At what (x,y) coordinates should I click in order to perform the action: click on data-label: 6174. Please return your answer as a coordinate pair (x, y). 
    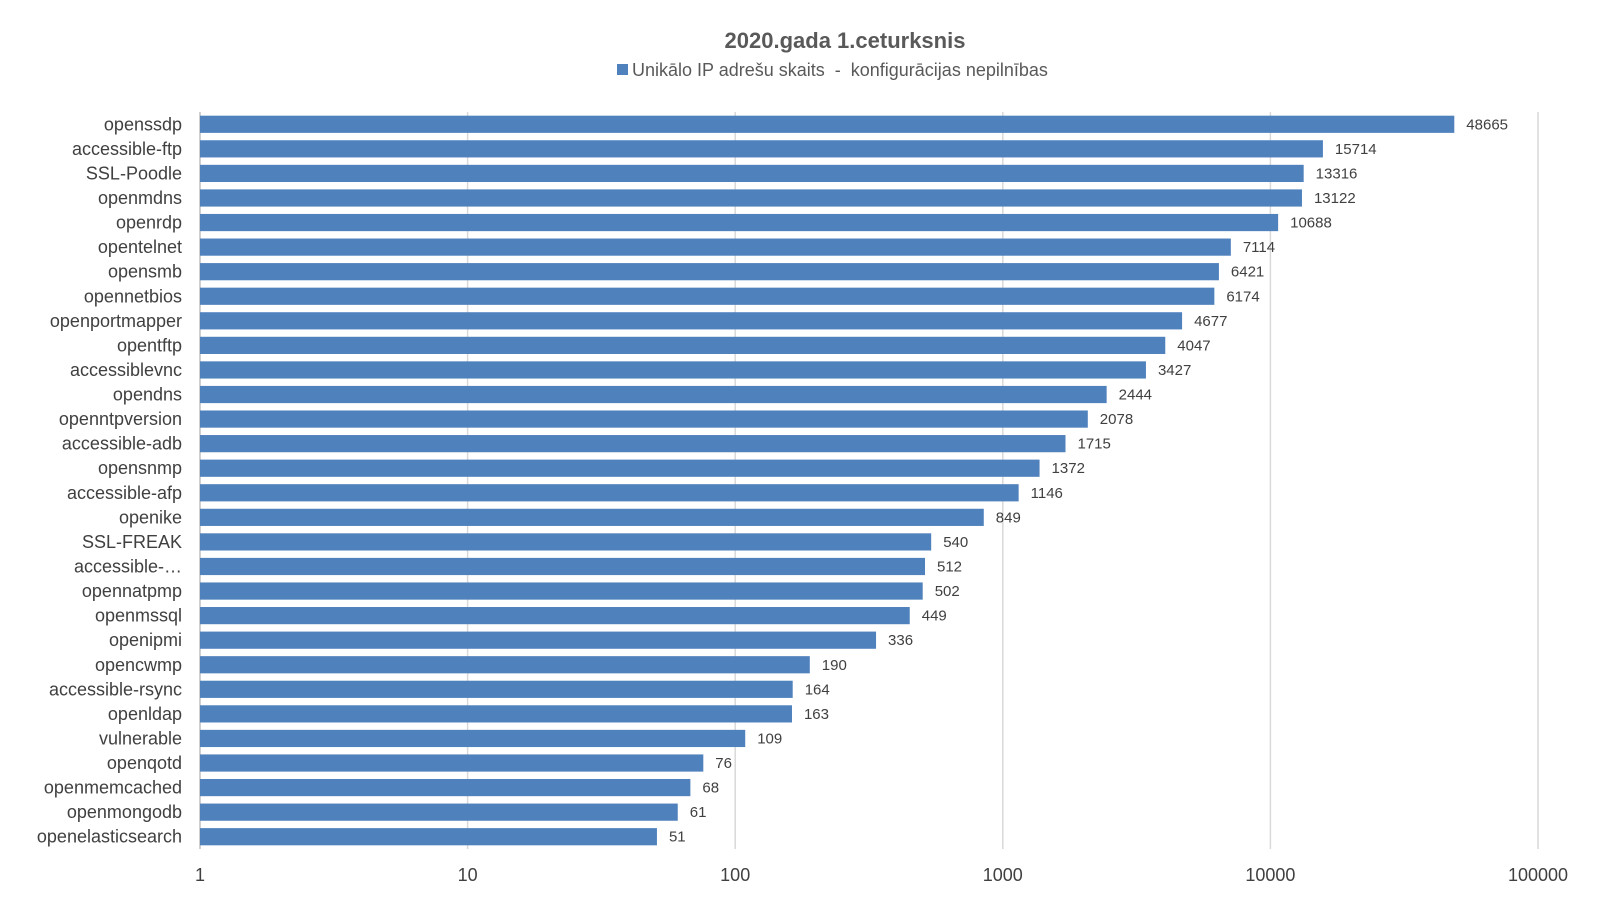
    Looking at the image, I should click on (1242, 296).